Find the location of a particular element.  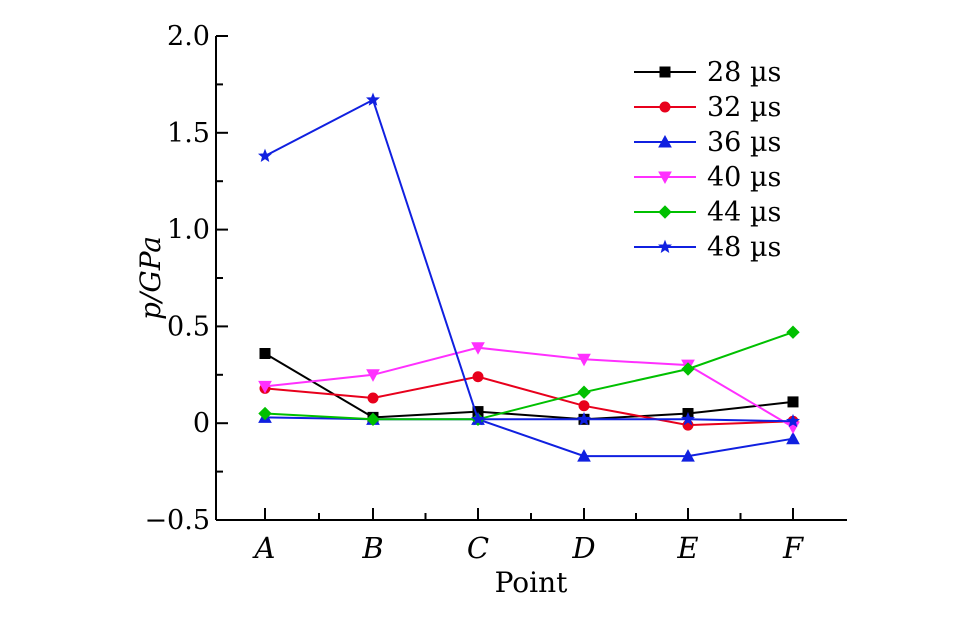

y-tick-label: −0.5 is located at coordinates (177, 520).